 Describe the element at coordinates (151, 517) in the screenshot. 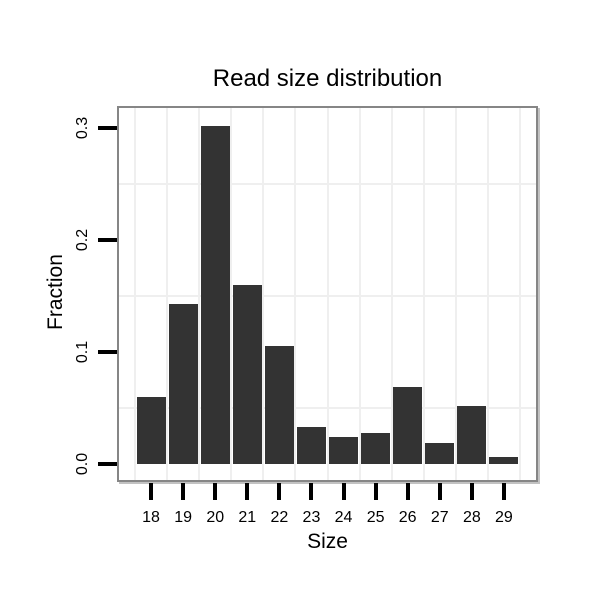

I see `x-tick-label: 18` at that location.